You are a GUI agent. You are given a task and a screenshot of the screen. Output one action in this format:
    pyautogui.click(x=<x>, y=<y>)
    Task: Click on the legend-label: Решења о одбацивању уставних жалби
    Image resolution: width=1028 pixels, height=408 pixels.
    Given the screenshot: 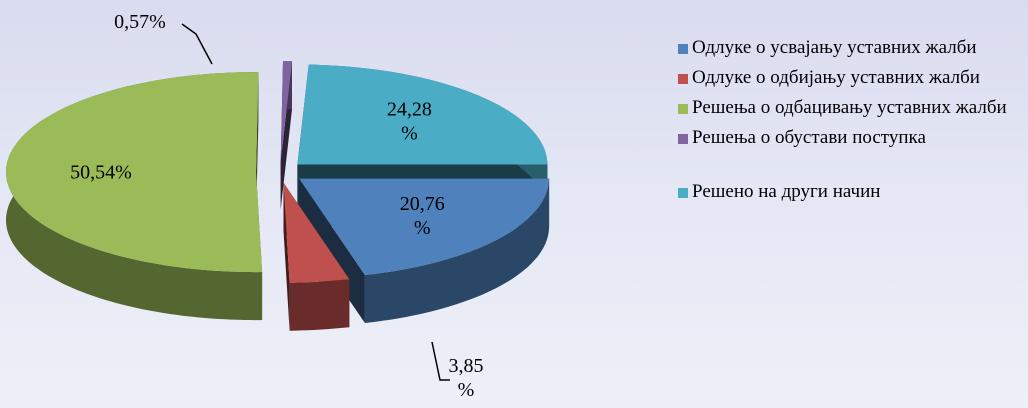 What is the action you would take?
    pyautogui.click(x=849, y=107)
    